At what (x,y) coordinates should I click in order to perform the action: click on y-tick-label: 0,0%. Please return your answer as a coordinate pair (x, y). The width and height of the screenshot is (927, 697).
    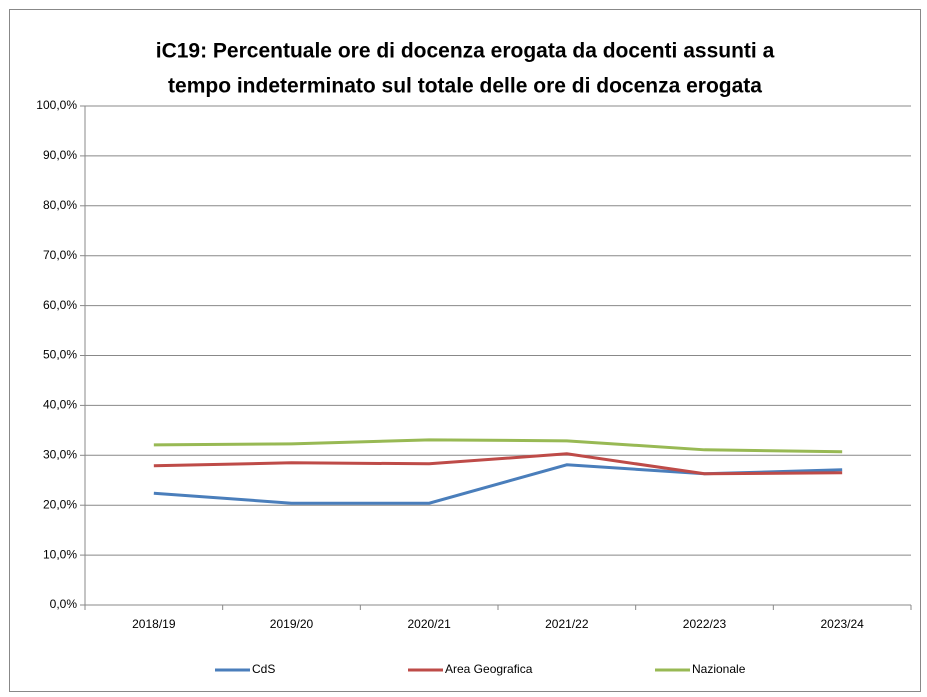
    Looking at the image, I should click on (64, 604).